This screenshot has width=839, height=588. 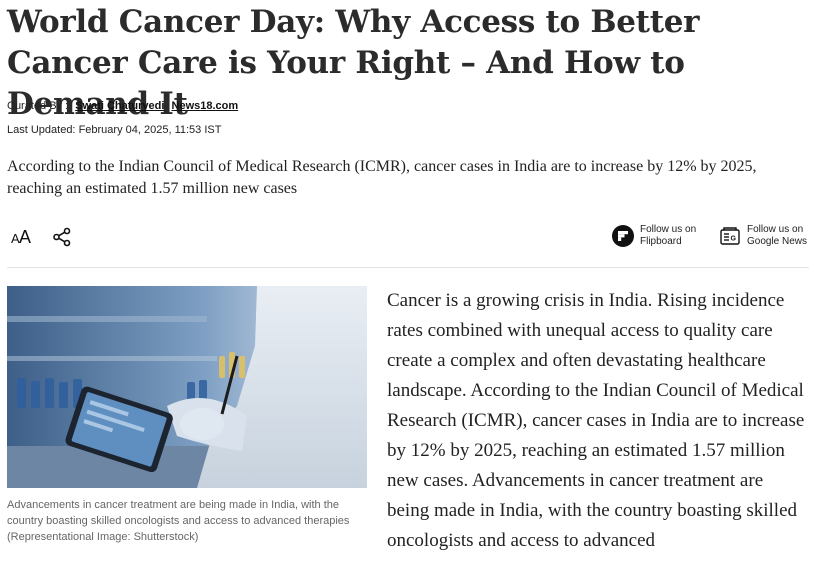 I want to click on google-line1: Follow us on, so click(x=775, y=229).